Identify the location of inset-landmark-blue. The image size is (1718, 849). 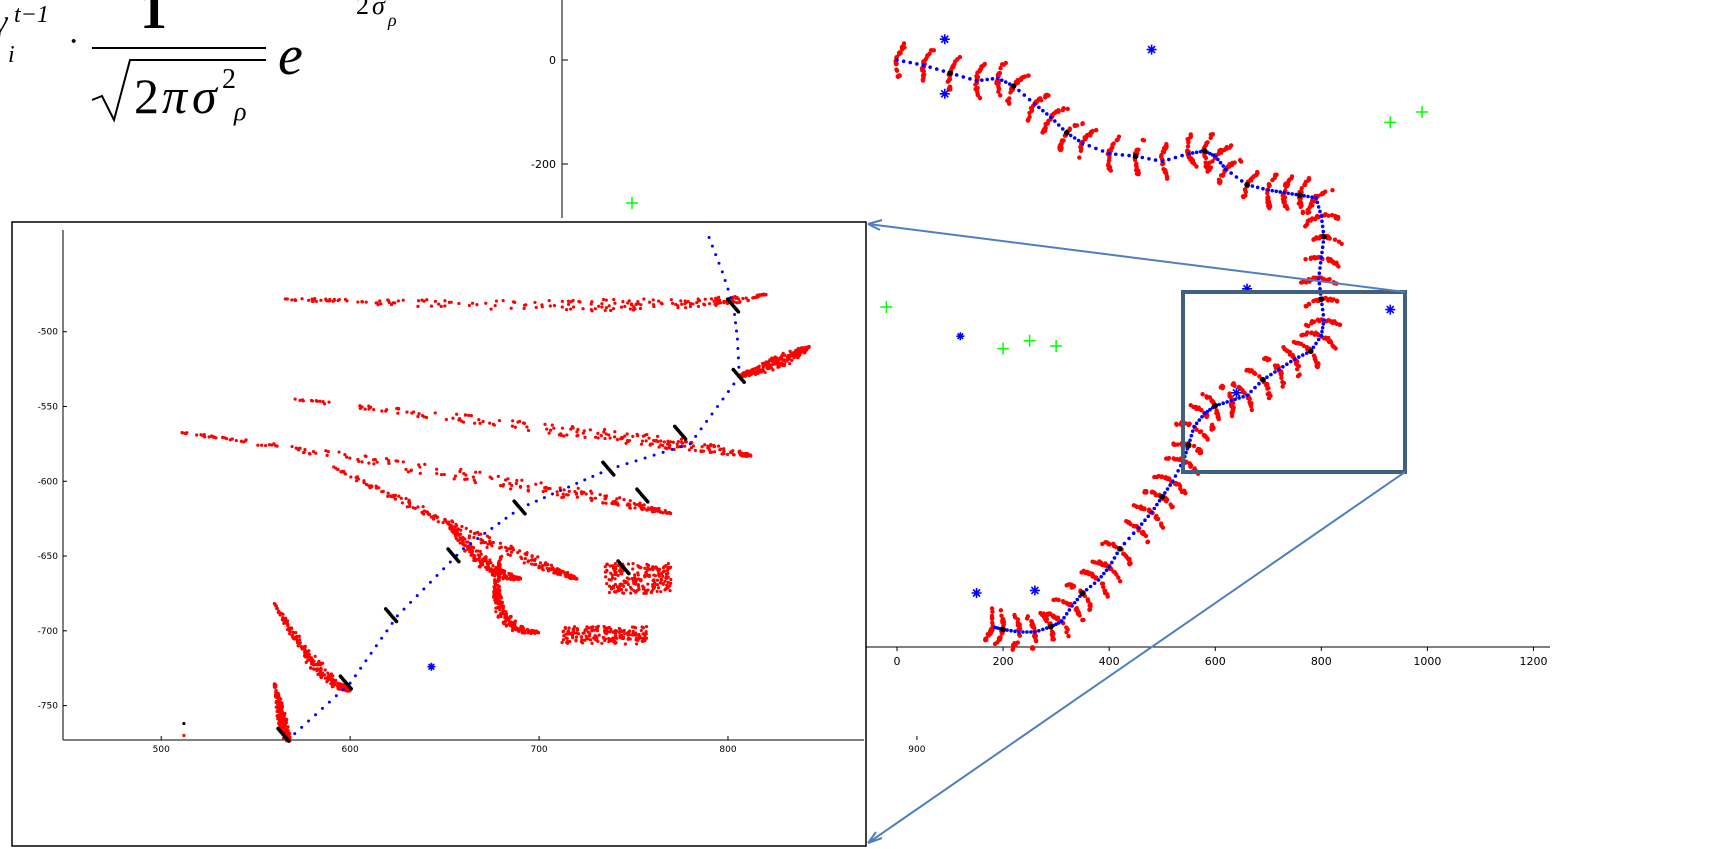
(960, 336).